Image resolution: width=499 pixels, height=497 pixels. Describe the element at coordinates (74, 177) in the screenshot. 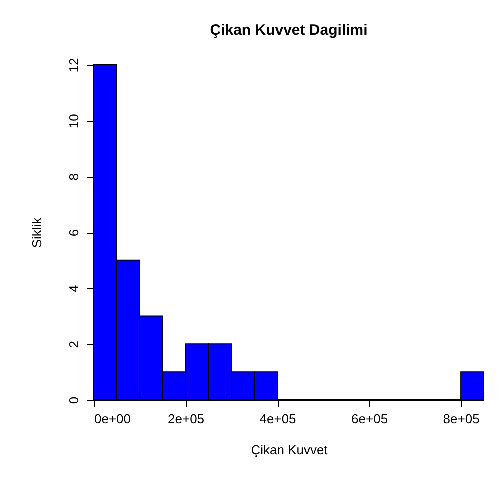

I see `y-tick-label: 8` at that location.